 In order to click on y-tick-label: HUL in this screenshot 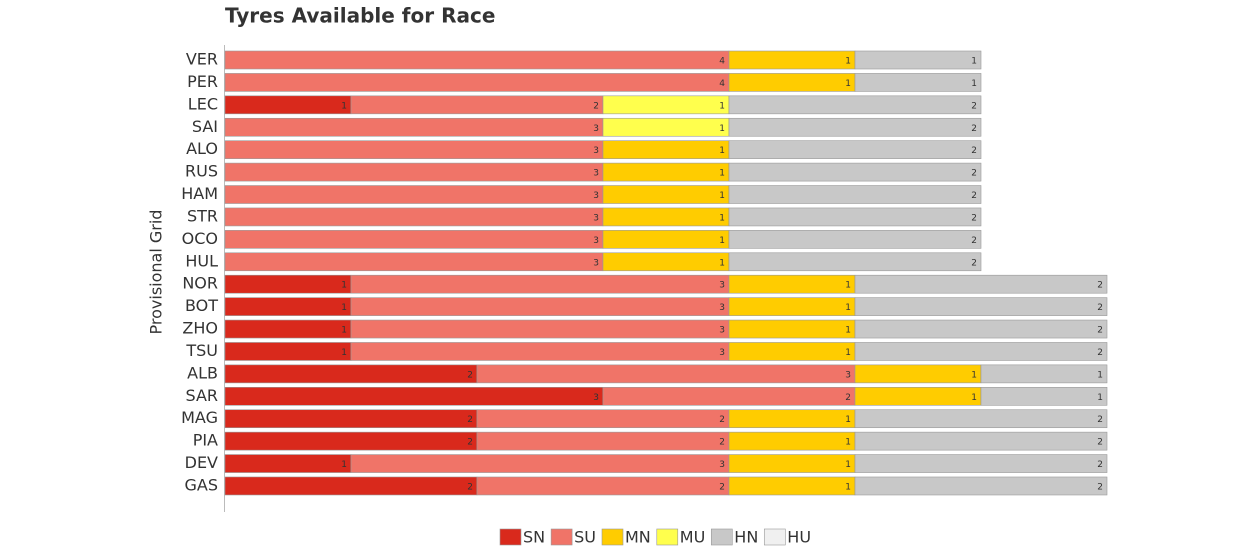, I will do `click(201, 260)`.